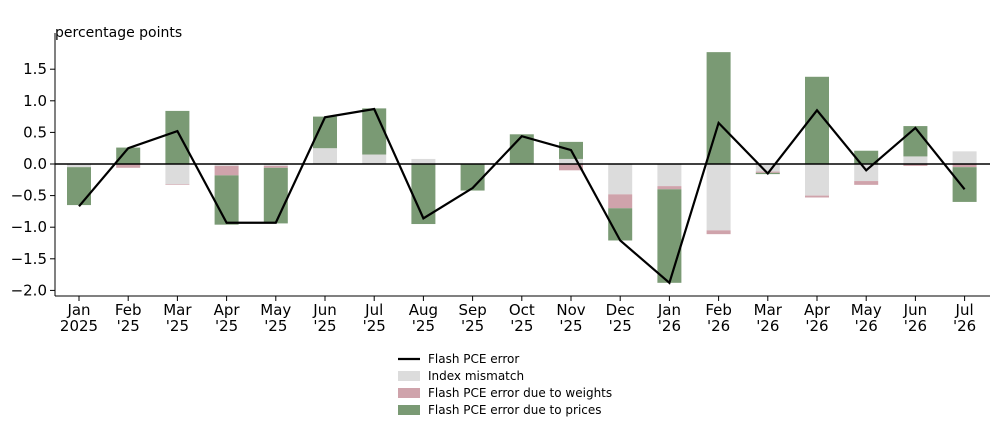  What do you see at coordinates (409, 410) in the screenshot?
I see `legend-swatch-flash-pce-error-due-to-prices` at bounding box center [409, 410].